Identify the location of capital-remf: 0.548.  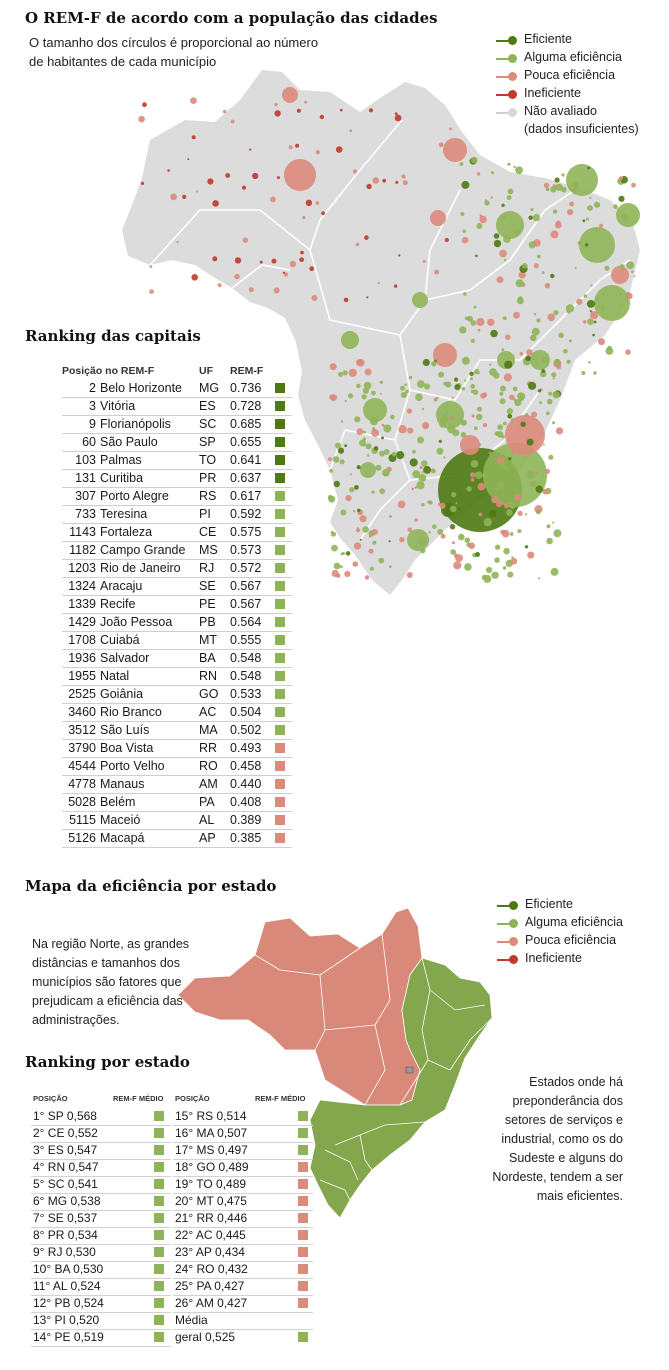
(246, 676).